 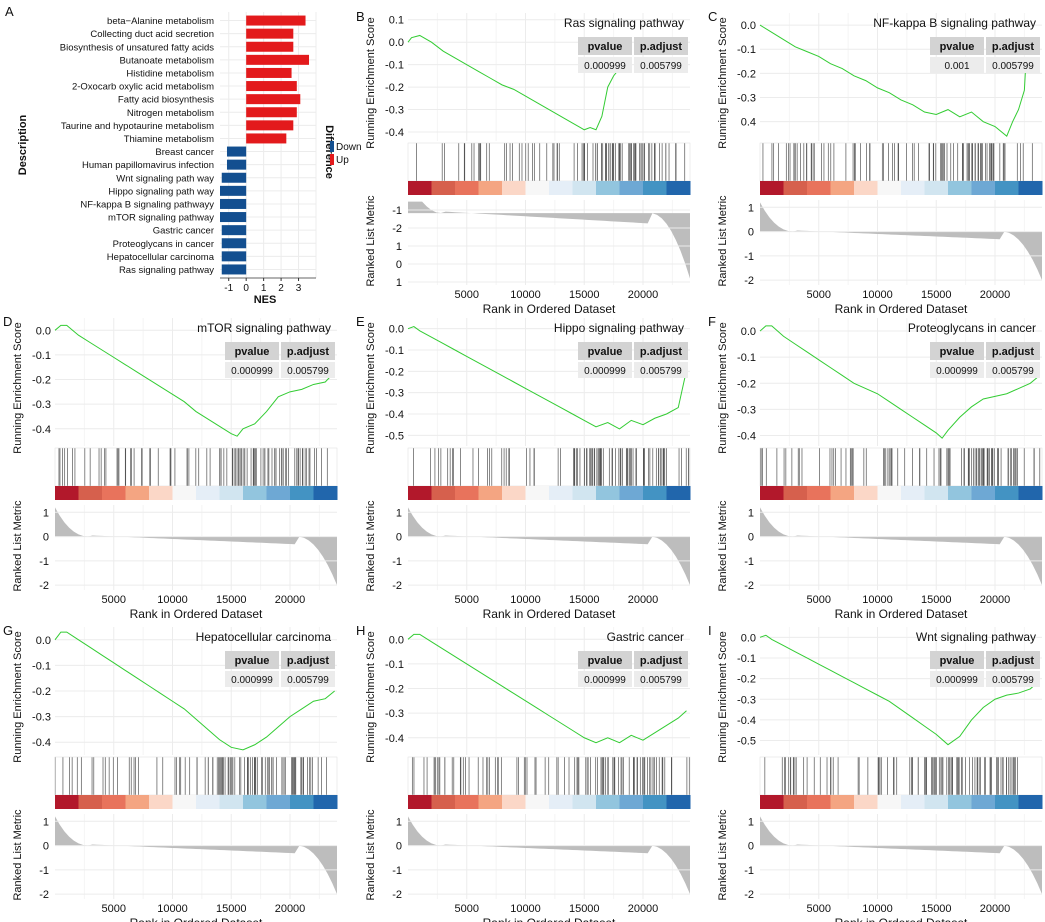 What do you see at coordinates (360, 321) in the screenshot?
I see `panel-letter-E: E` at bounding box center [360, 321].